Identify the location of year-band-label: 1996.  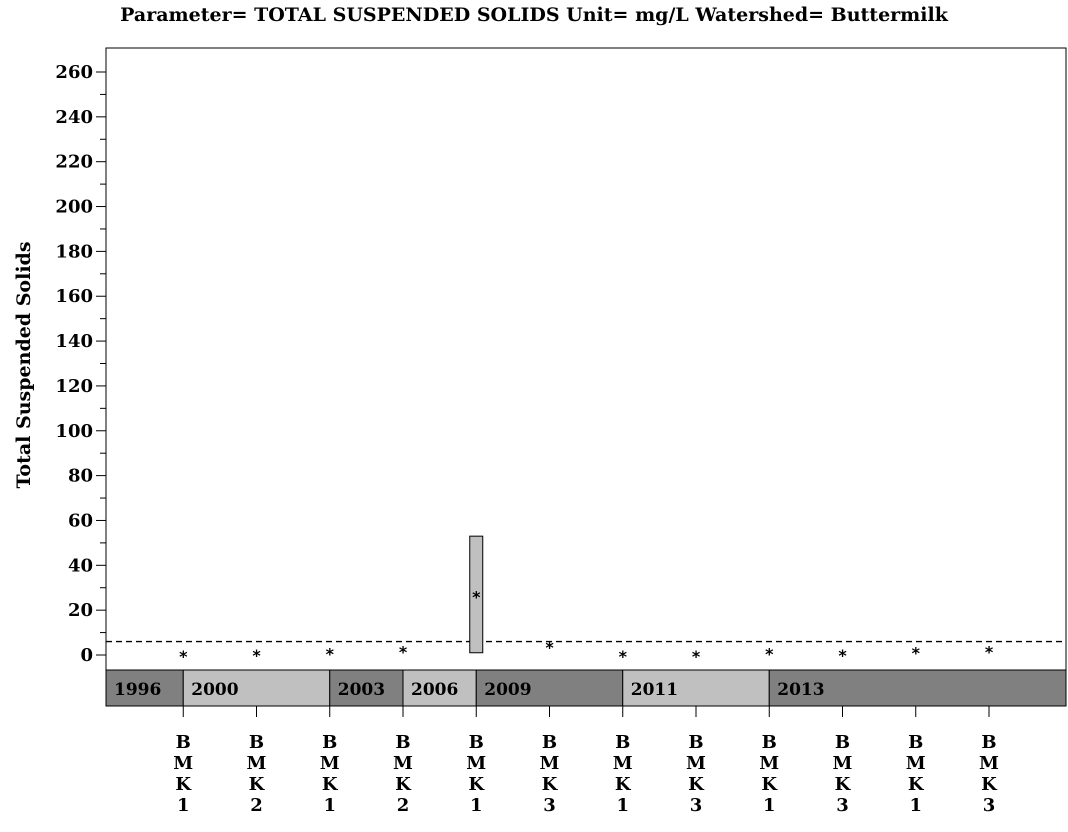
(137, 690).